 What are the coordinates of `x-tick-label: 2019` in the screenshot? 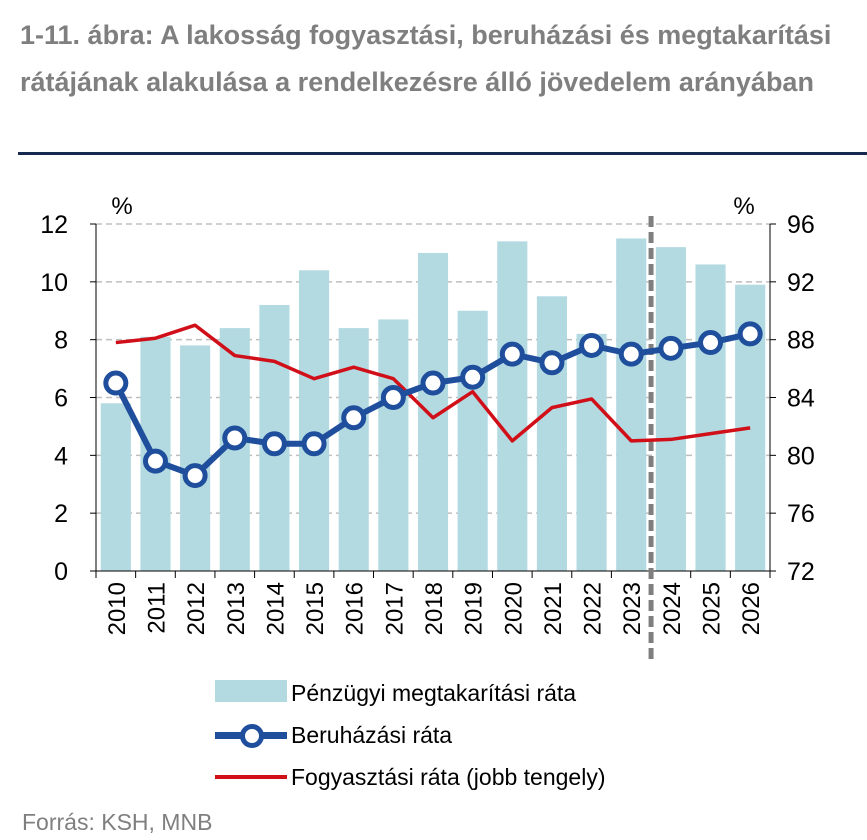 It's located at (474, 608).